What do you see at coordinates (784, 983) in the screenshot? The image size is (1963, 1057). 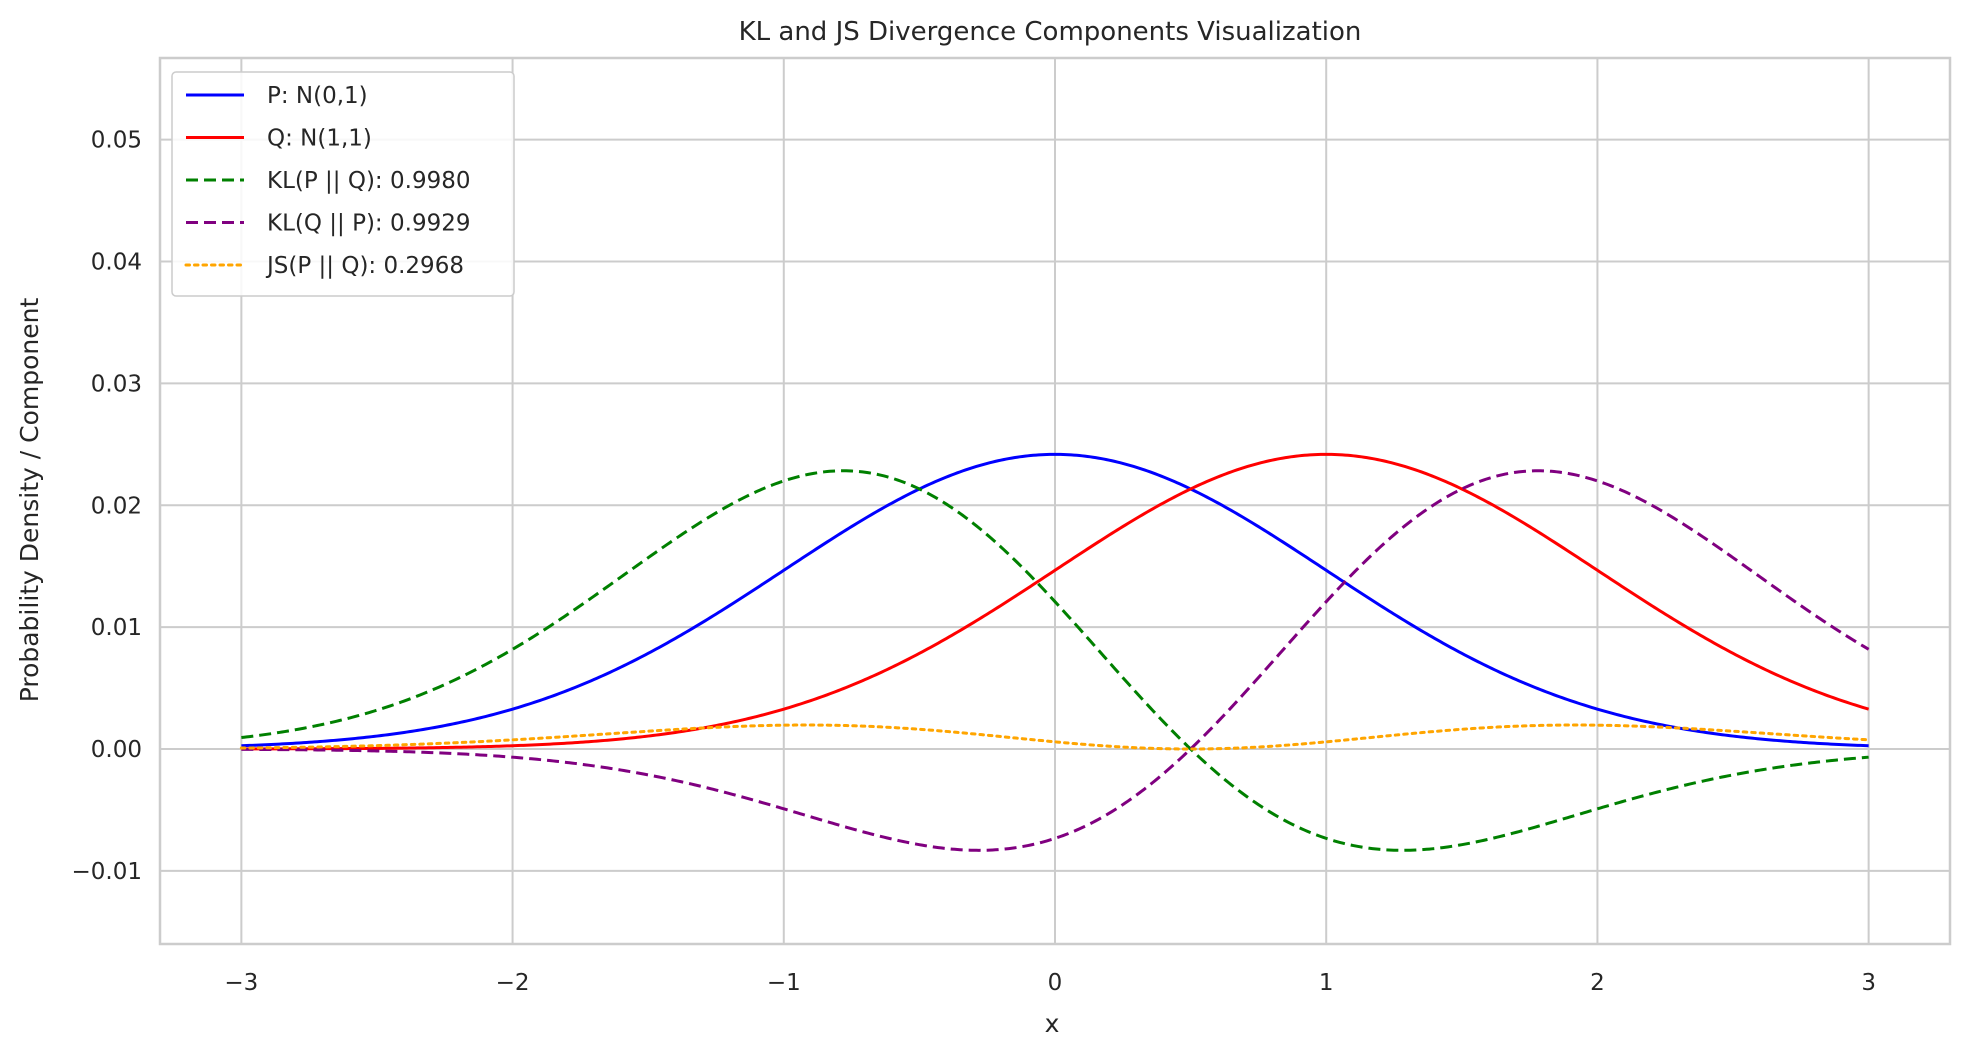 I see `x-tick-label: −1` at bounding box center [784, 983].